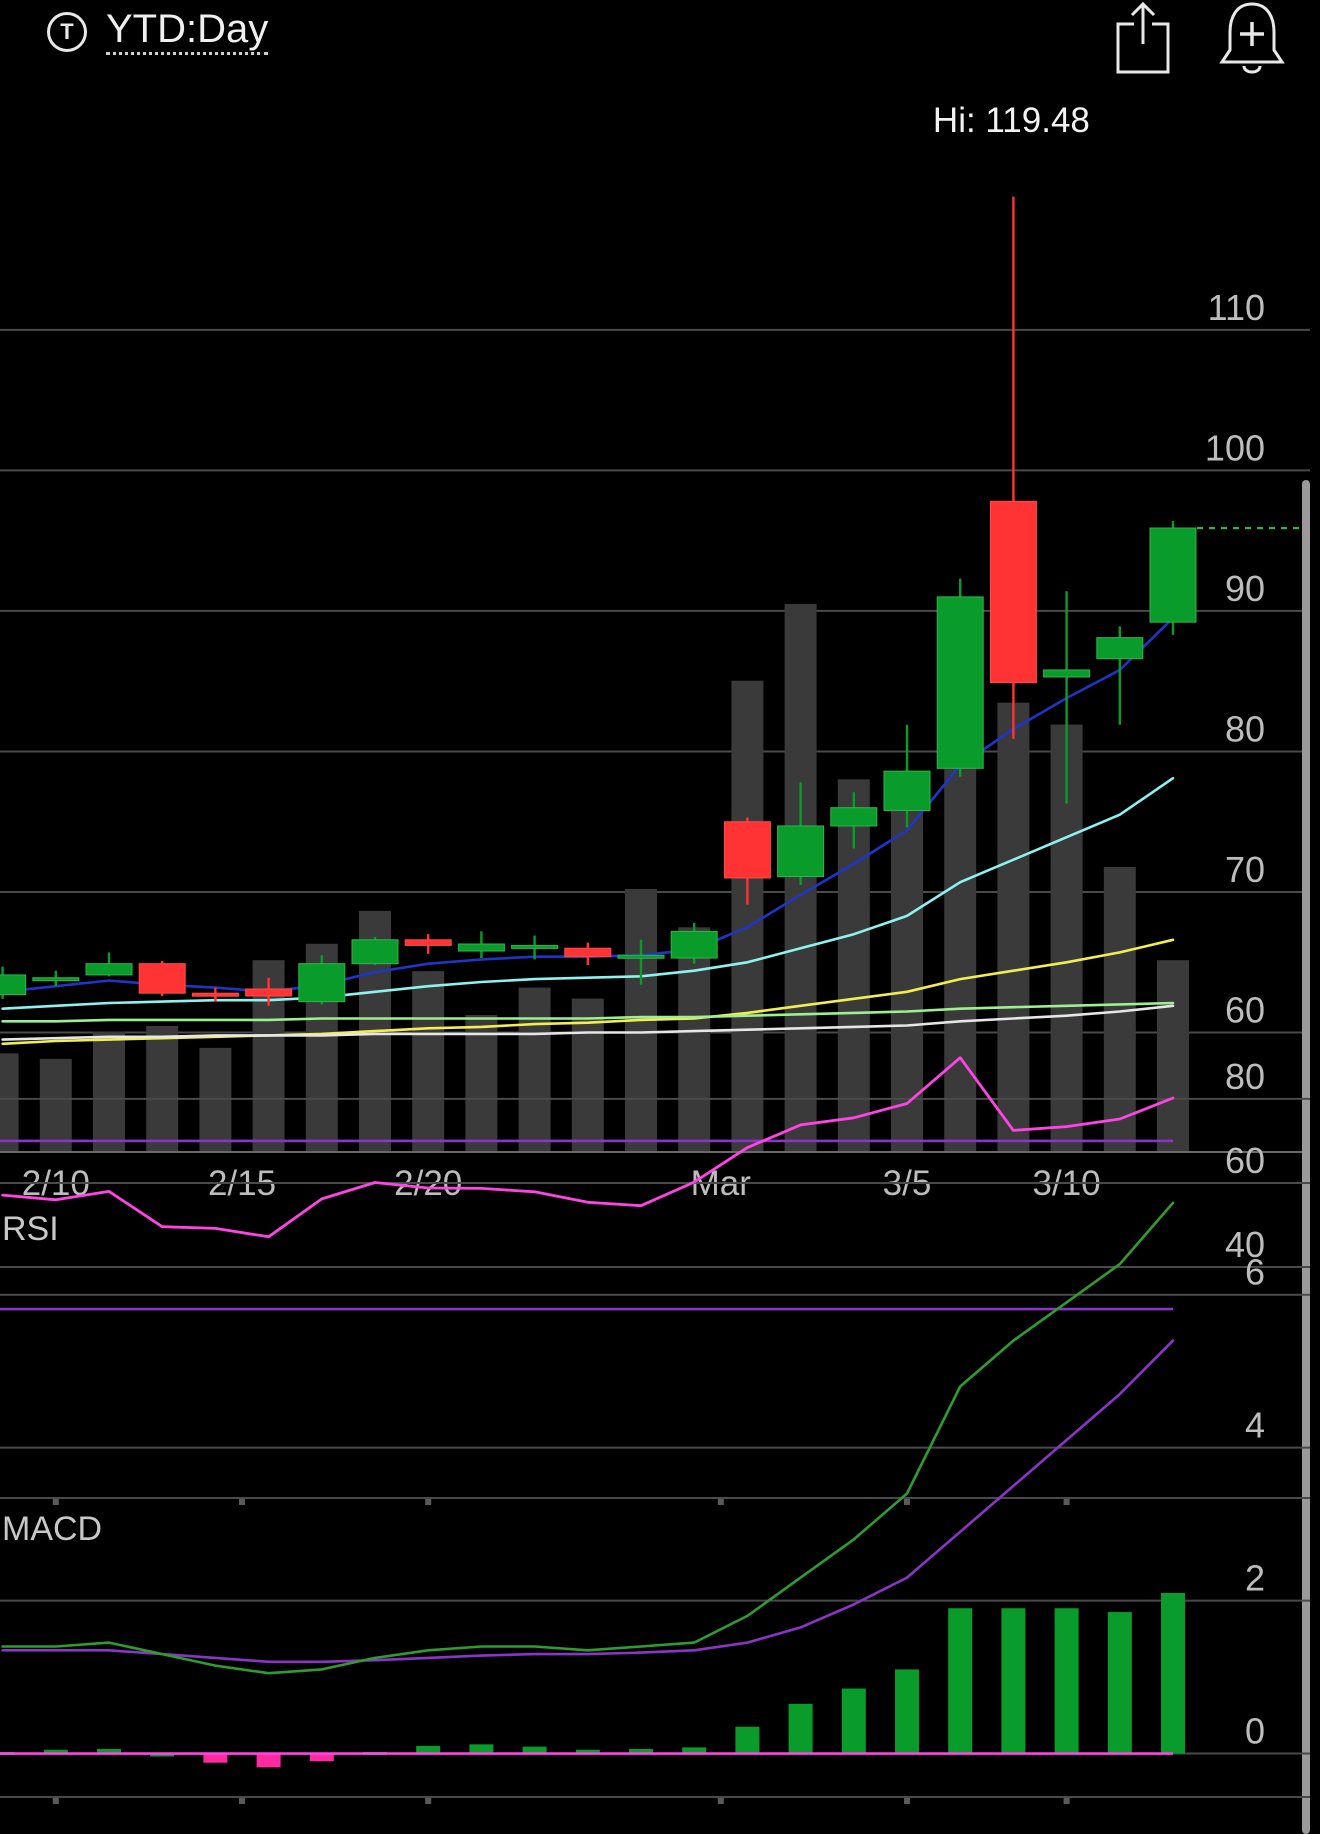 This screenshot has height=1834, width=1320. Describe the element at coordinates (1245, 588) in the screenshot. I see `price-tick-label: 90` at that location.